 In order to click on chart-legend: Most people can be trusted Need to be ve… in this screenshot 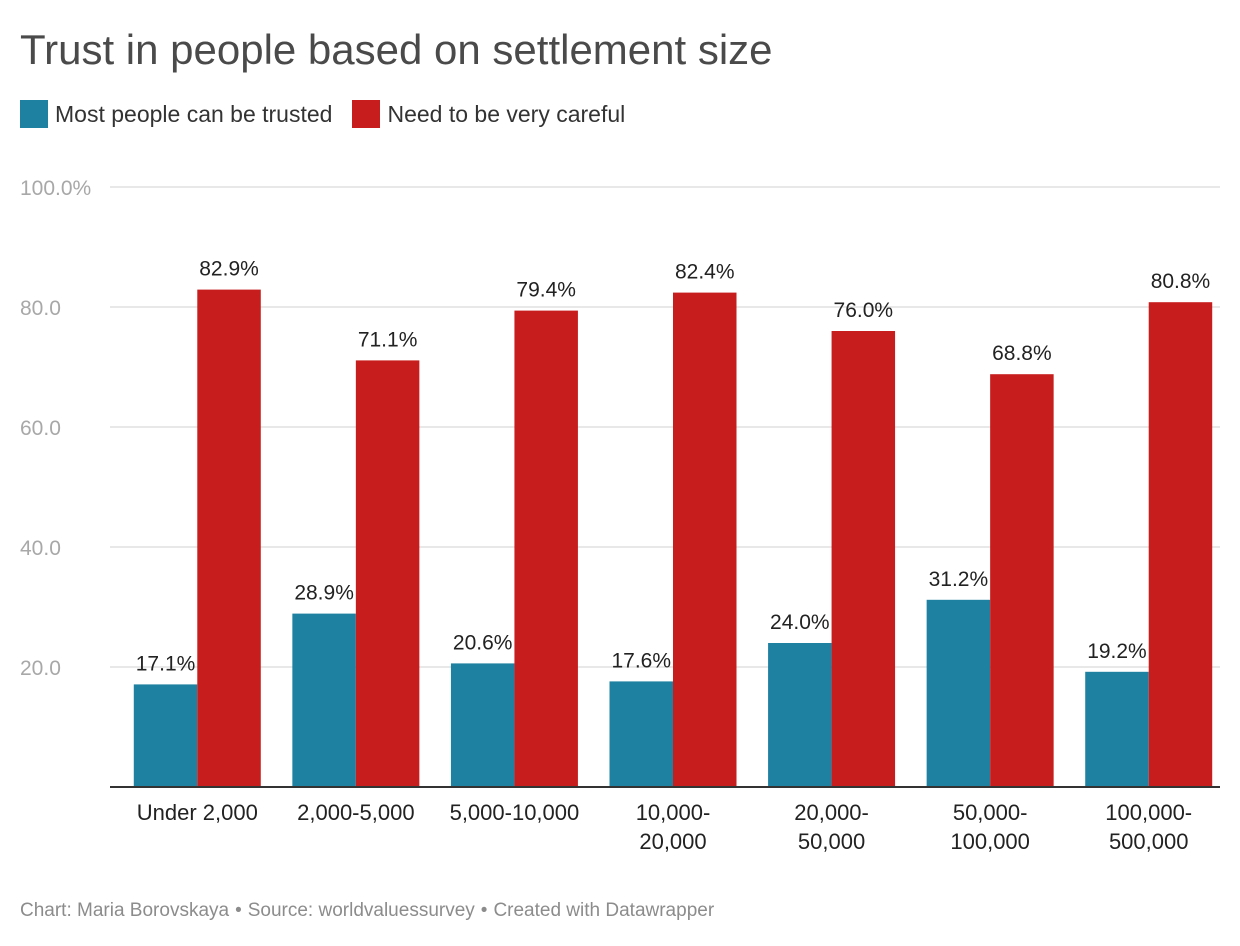, I will do `click(332, 114)`.